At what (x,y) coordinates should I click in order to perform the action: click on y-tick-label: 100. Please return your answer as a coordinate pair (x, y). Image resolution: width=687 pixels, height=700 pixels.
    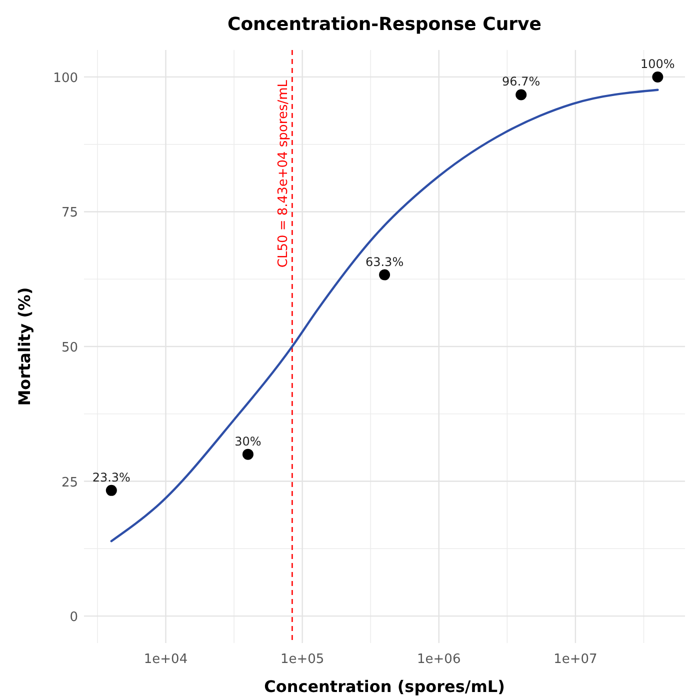
    Looking at the image, I should click on (65, 78).